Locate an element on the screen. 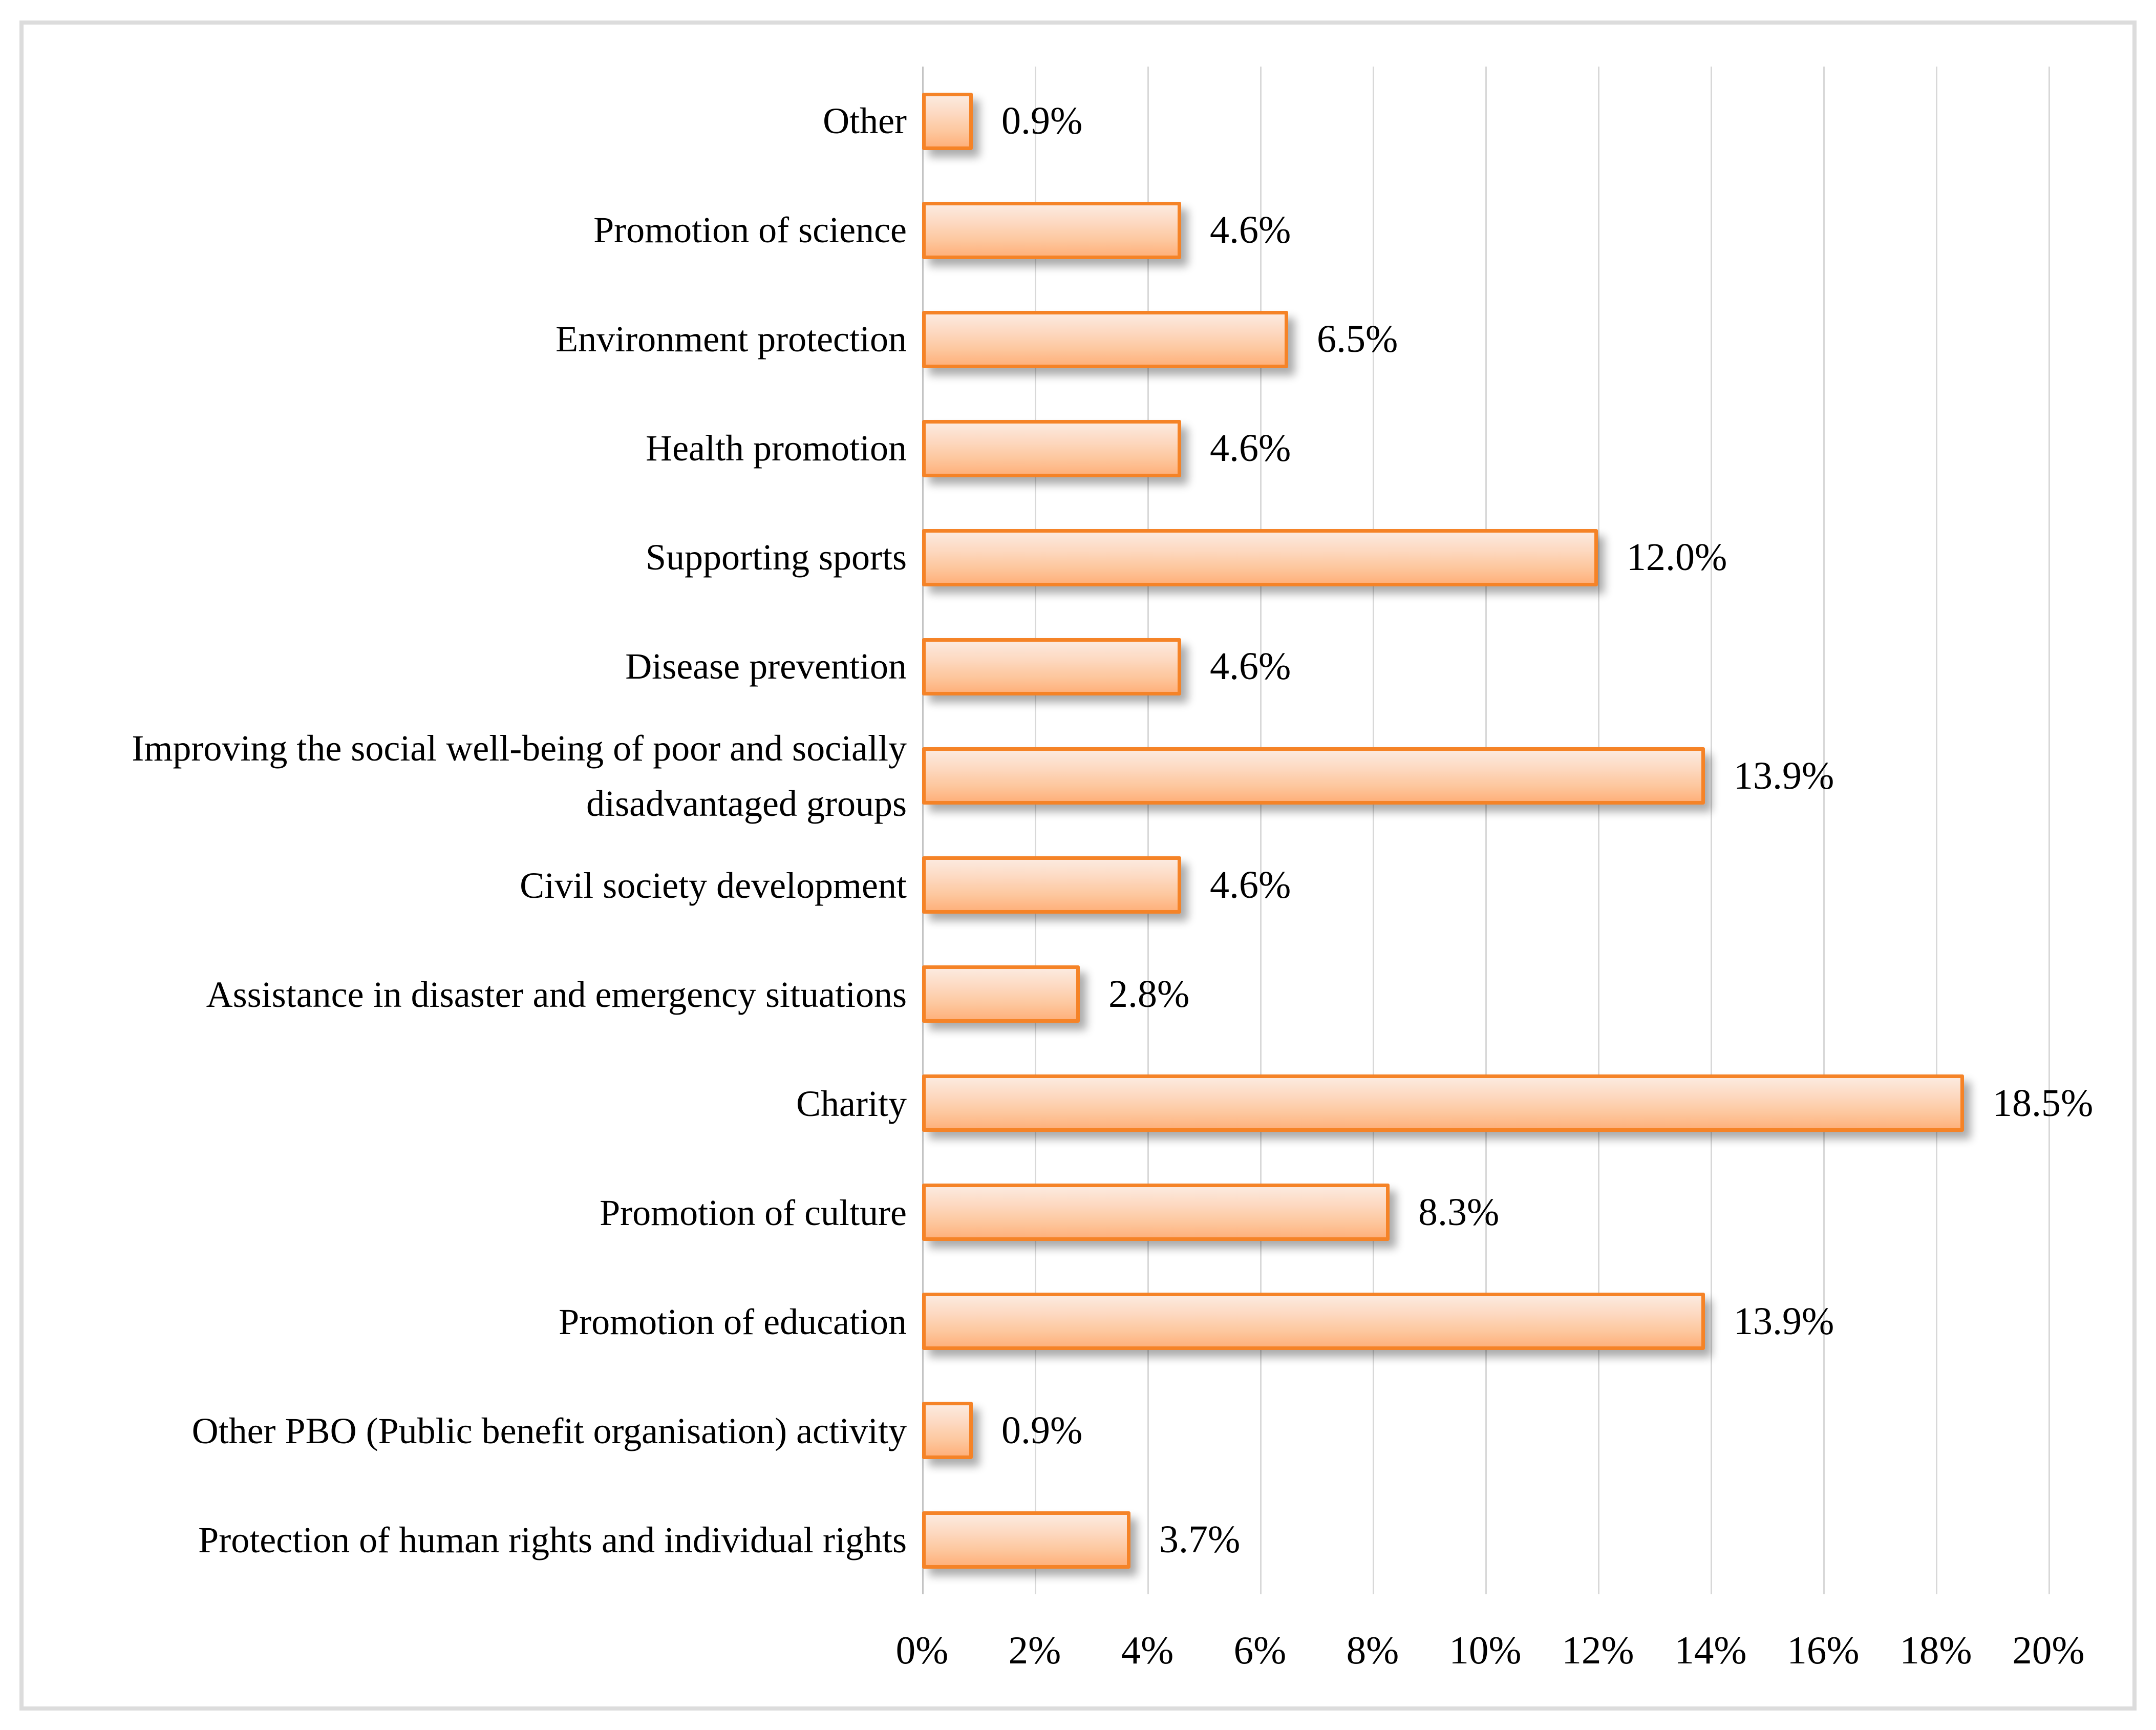 The height and width of the screenshot is (1730, 2156). category-label: Health promotion is located at coordinates (776, 448).